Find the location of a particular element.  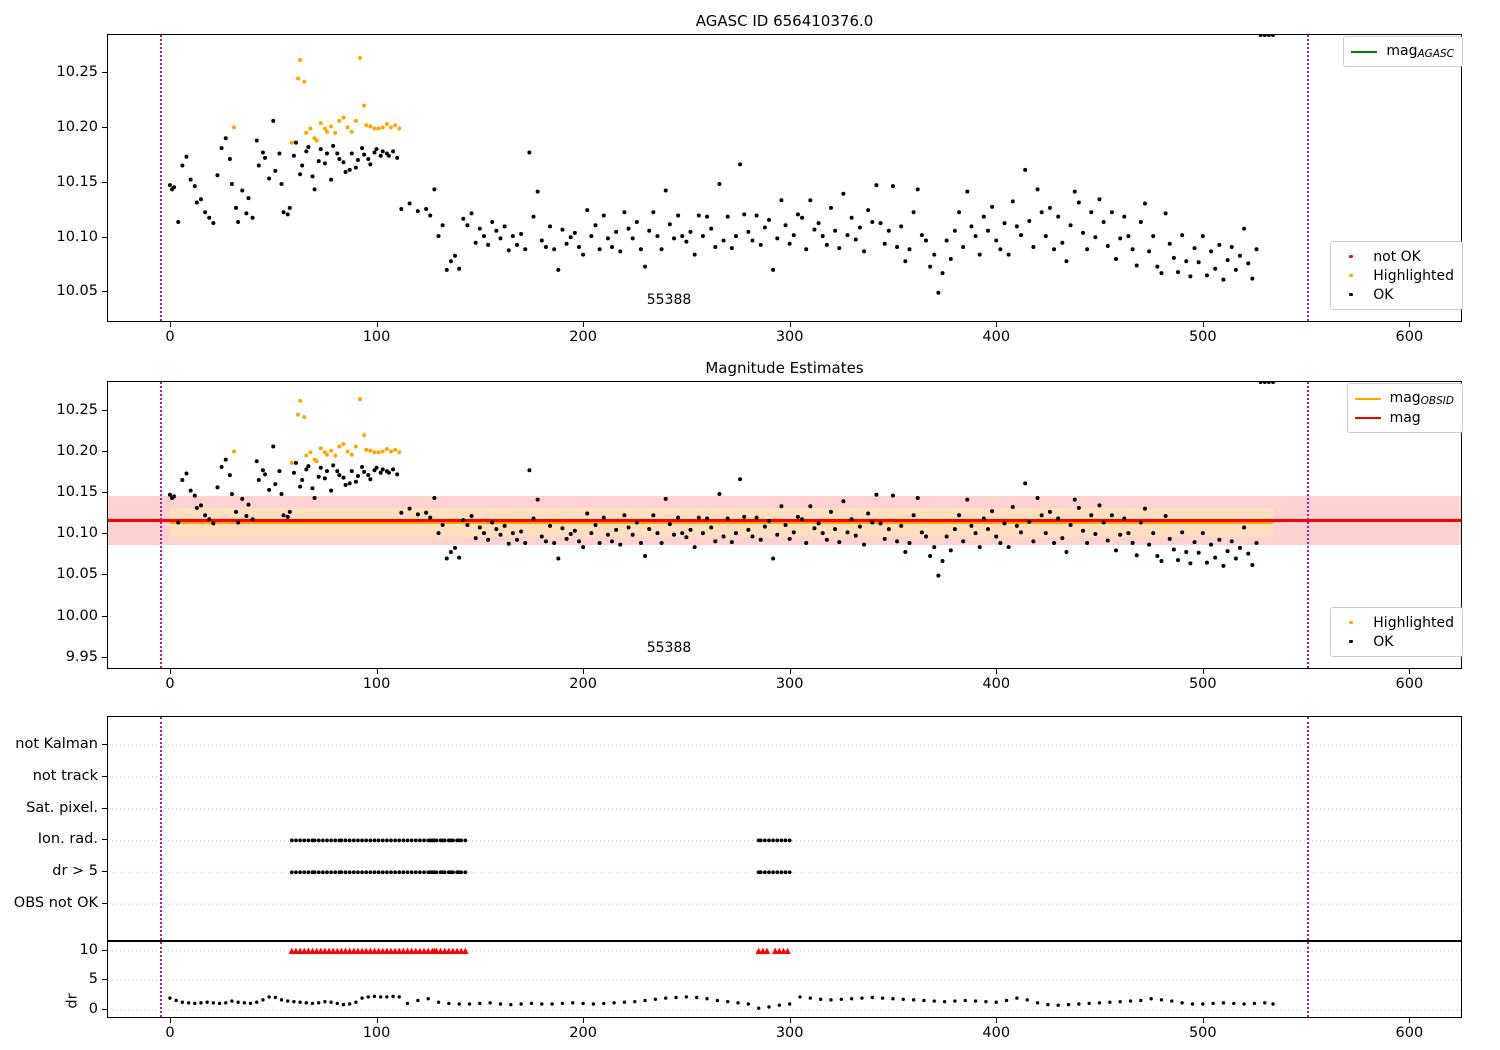

p2-xtick-label: 200 is located at coordinates (583, 684).